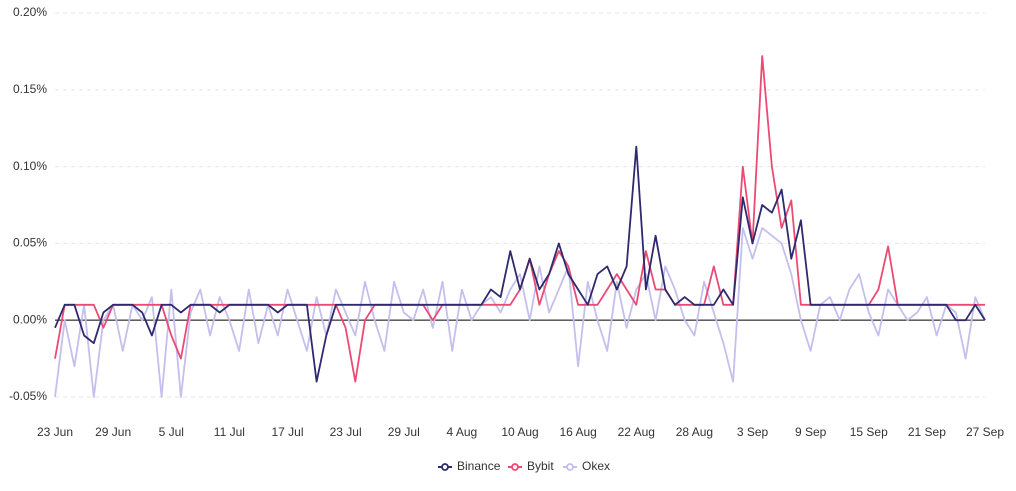  Describe the element at coordinates (869, 432) in the screenshot. I see `x-tick-label: 15 Sep` at that location.